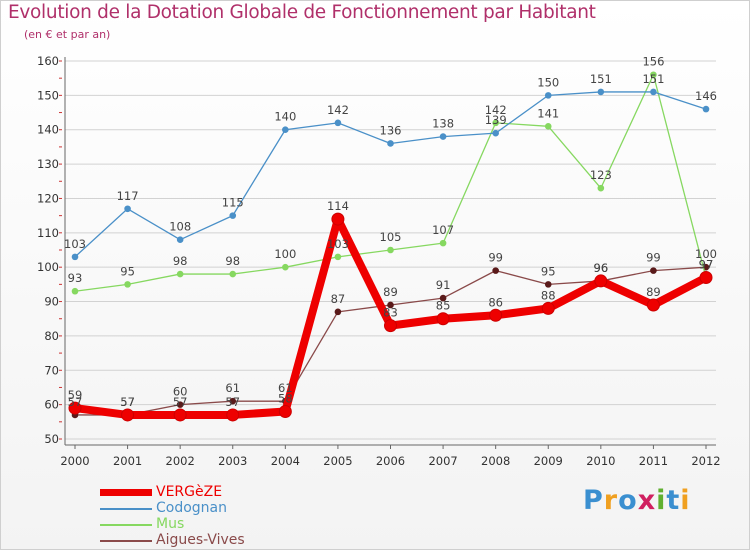 Image resolution: width=750 pixels, height=550 pixels. Describe the element at coordinates (285, 399) in the screenshot. I see `data-label: 58` at that location.